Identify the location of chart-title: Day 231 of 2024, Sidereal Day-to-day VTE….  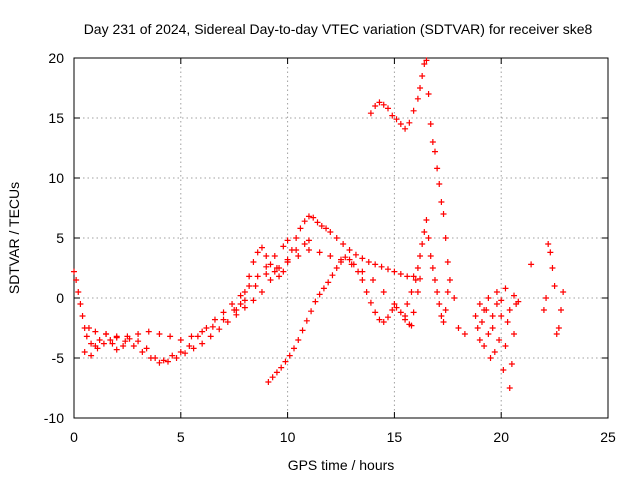
(338, 29).